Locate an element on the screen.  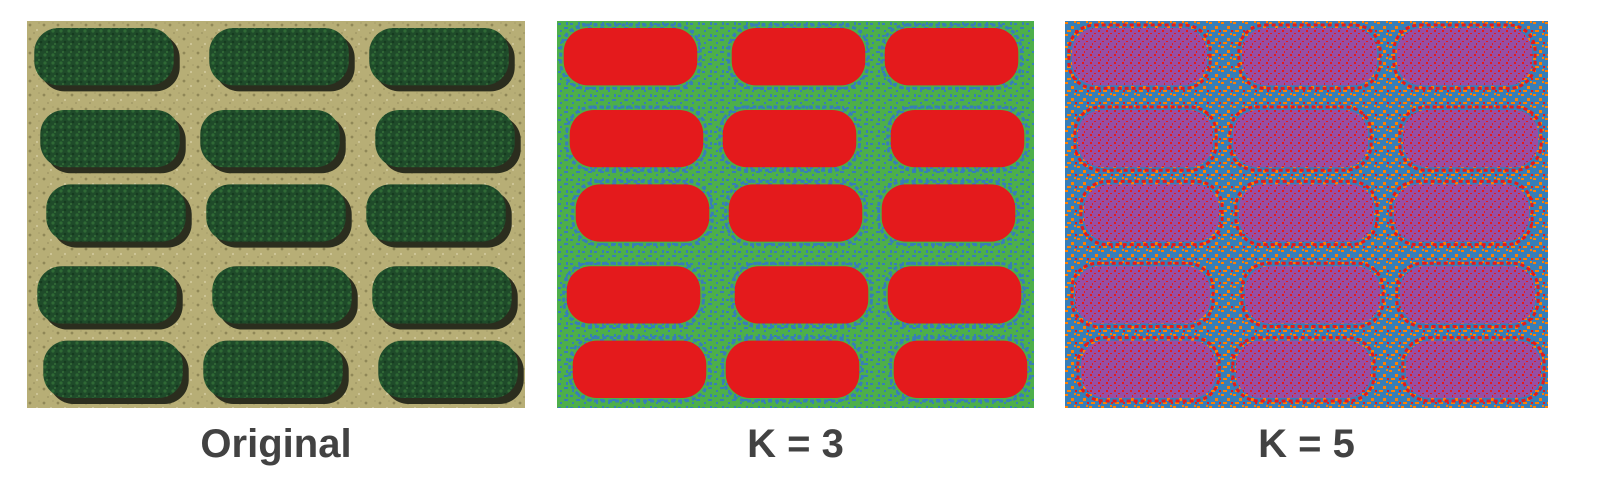
k5-caption: K = 5 is located at coordinates (1306, 444).